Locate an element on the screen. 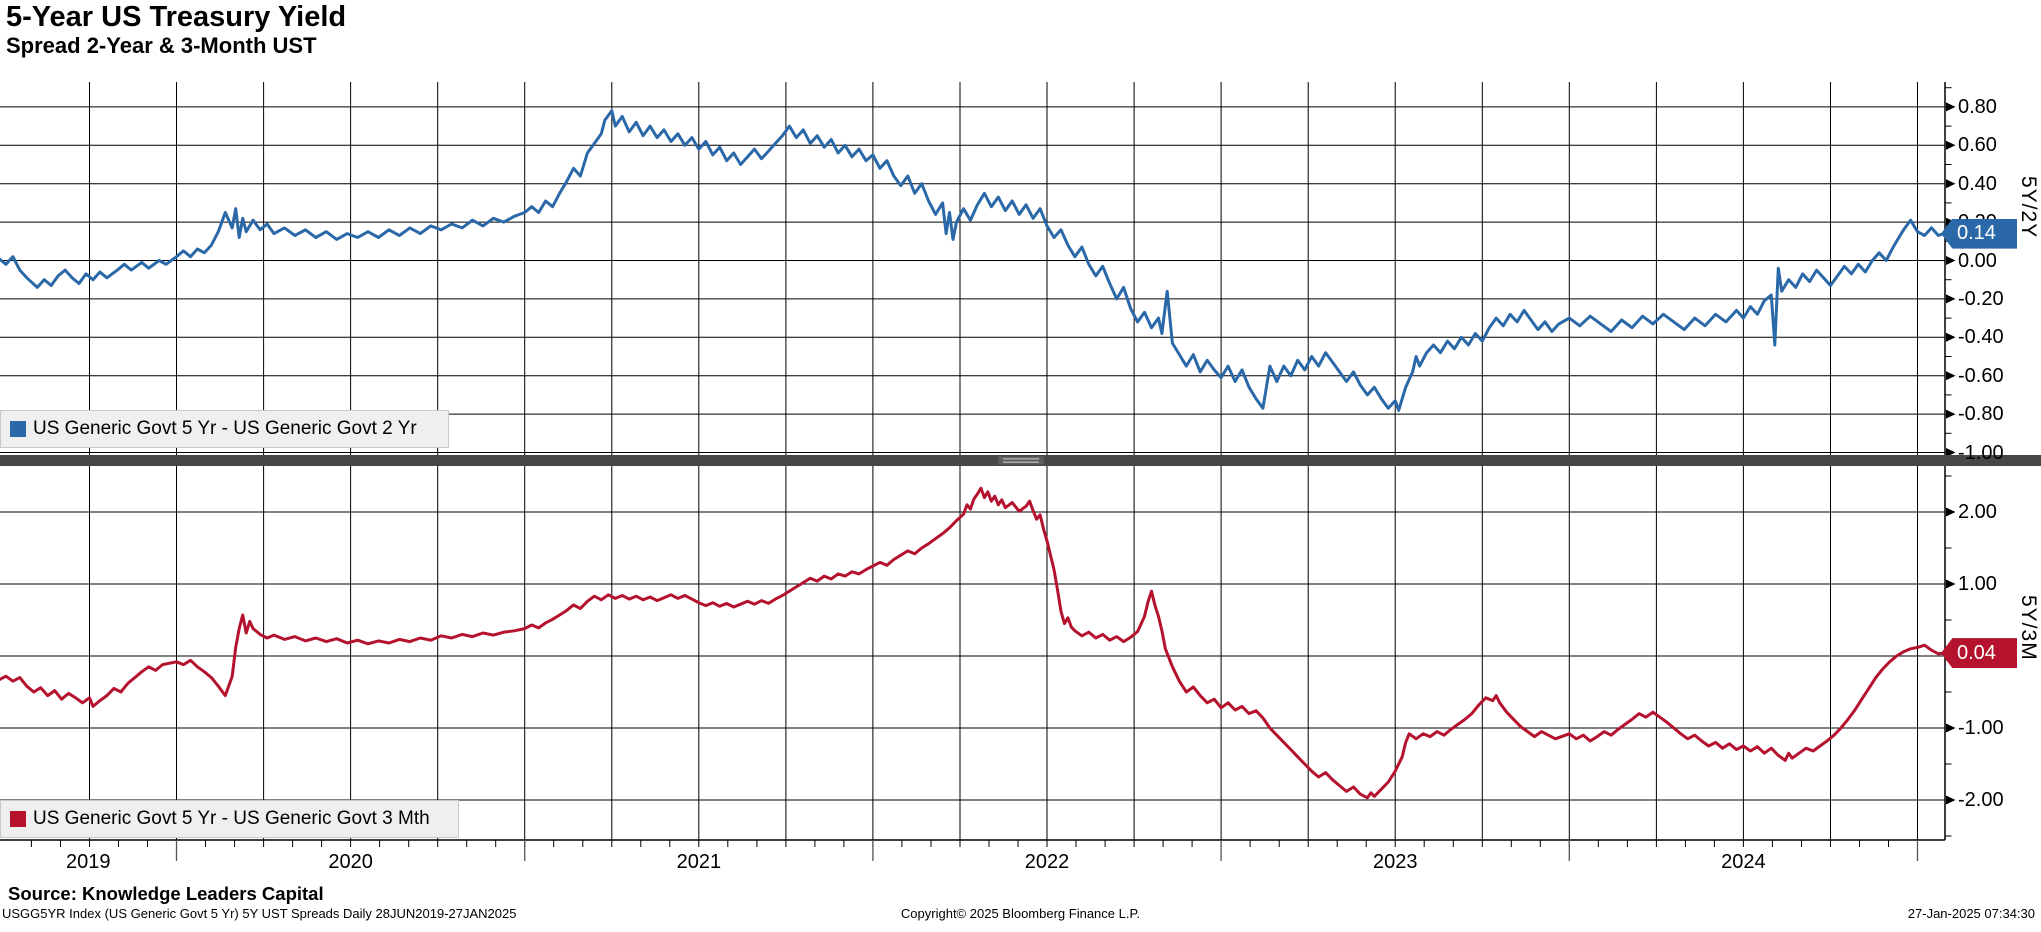  x-year-label: 2020 is located at coordinates (350, 862).